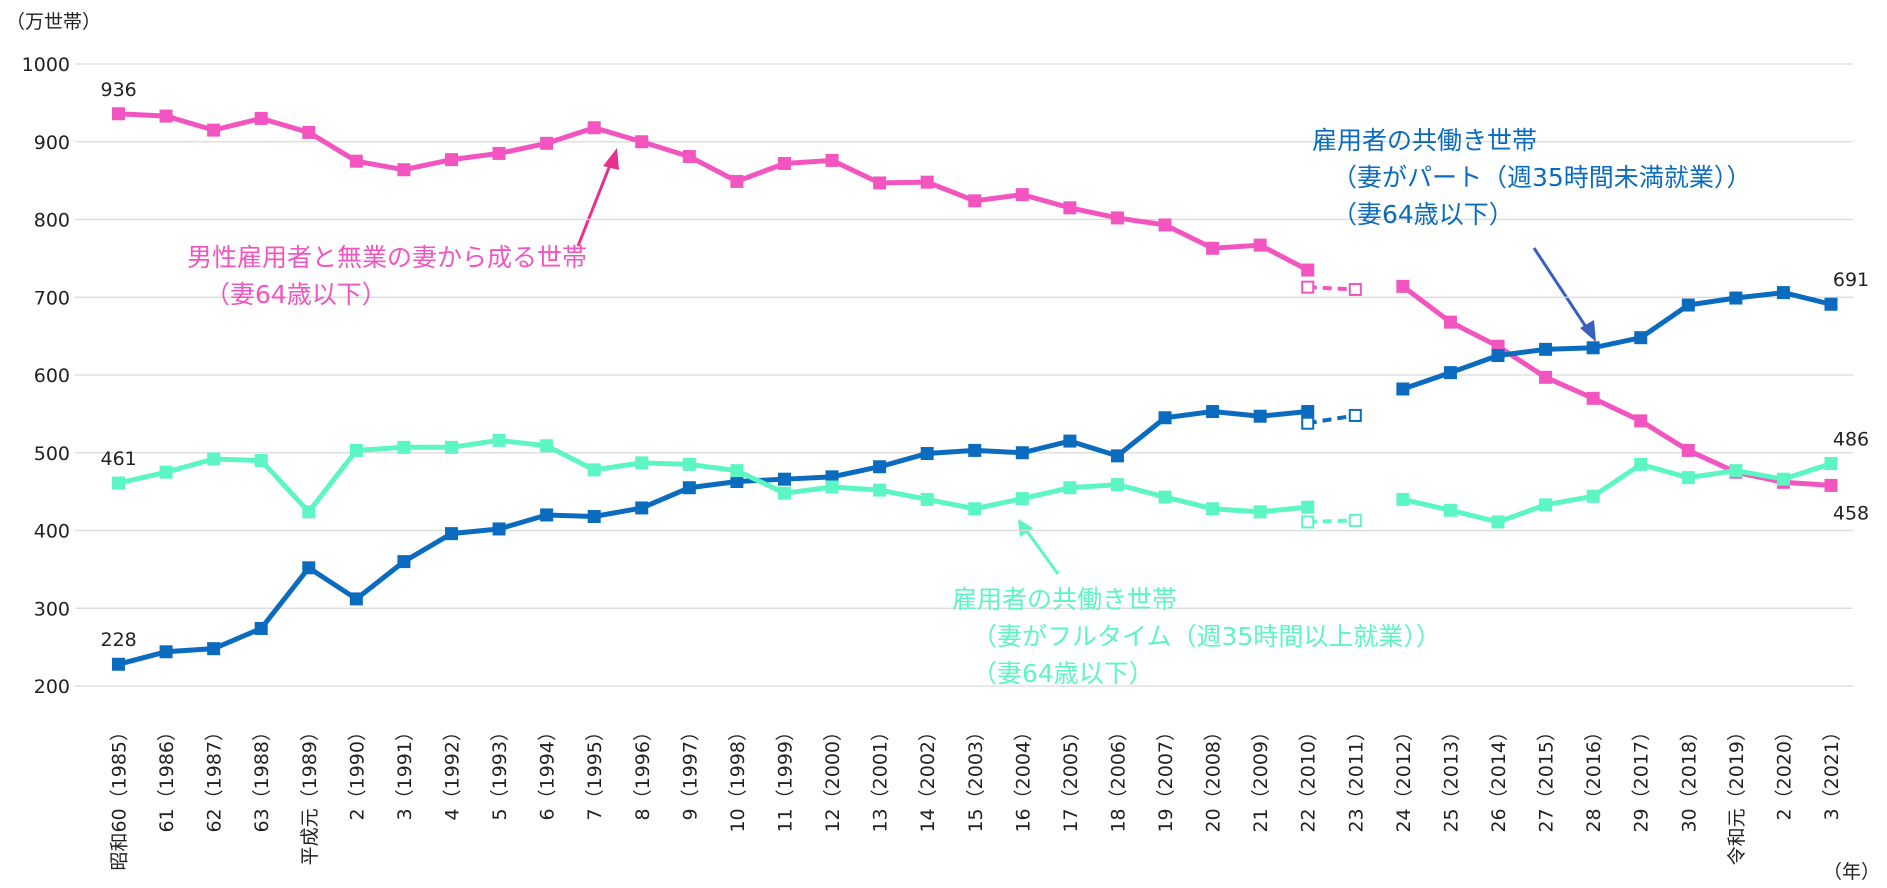 Image resolution: width=1887 pixels, height=888 pixels. What do you see at coordinates (1166, 777) in the screenshot?
I see `x-tick-label: 19（2007）` at bounding box center [1166, 777].